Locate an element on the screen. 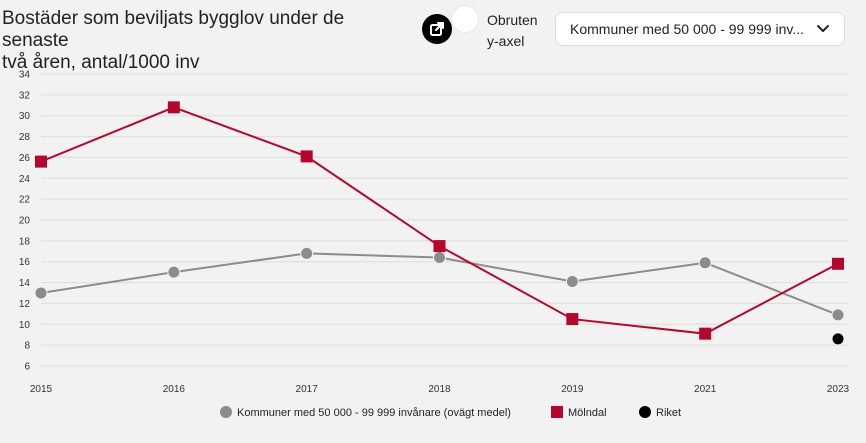 The height and width of the screenshot is (443, 866). y-tick-label: 16 is located at coordinates (25, 262).